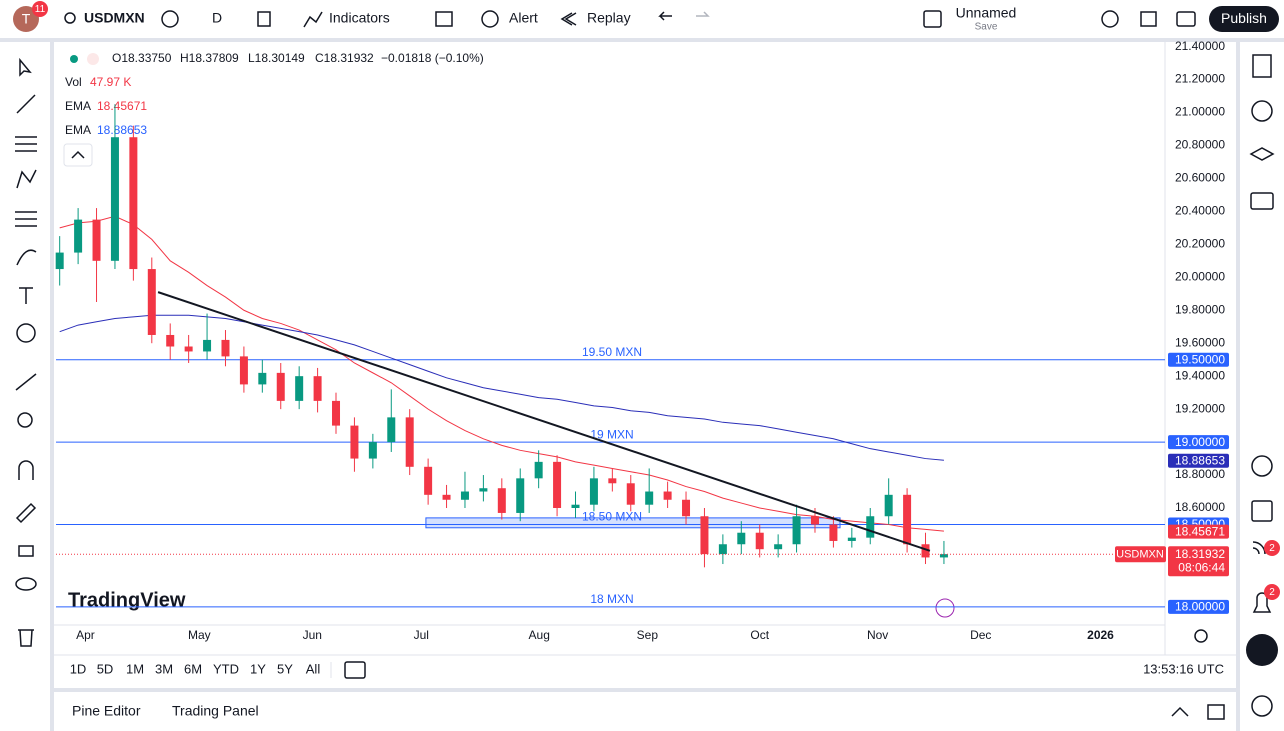 This screenshot has height=731, width=1284. Describe the element at coordinates (1201, 567) in the screenshot. I see `countdown: 08:06:44` at that location.